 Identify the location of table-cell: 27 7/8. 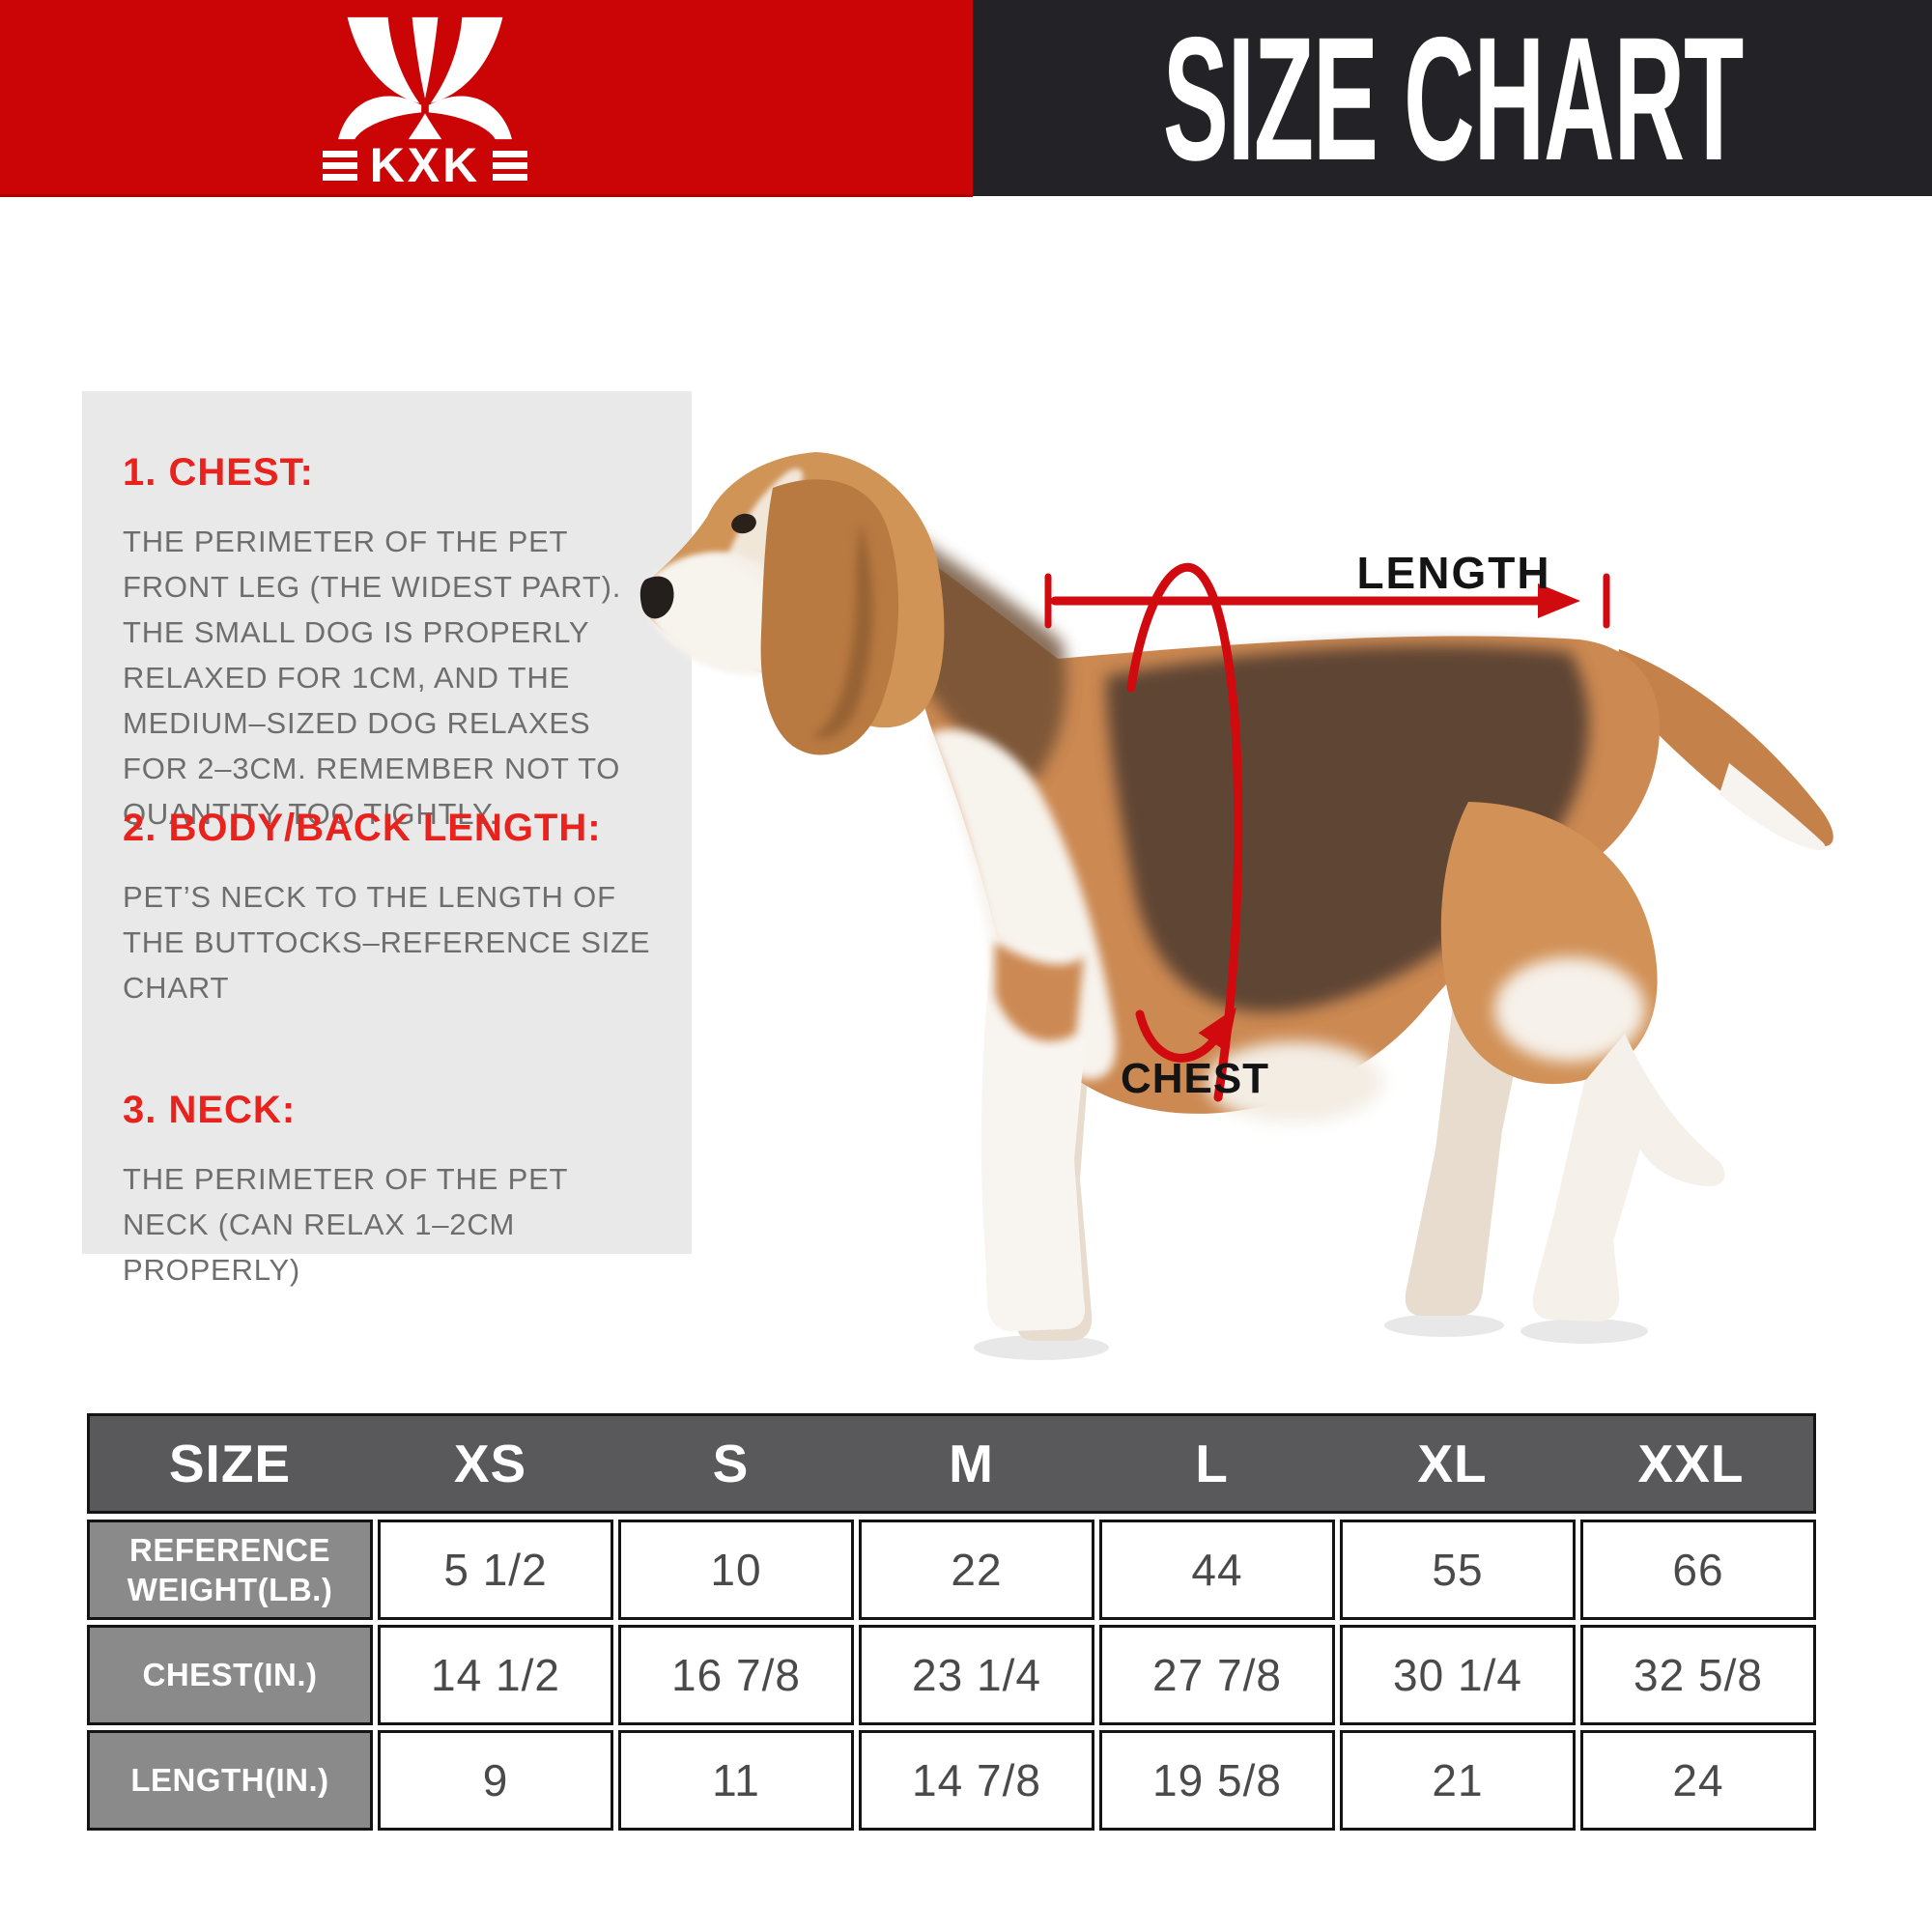
(1217, 1675).